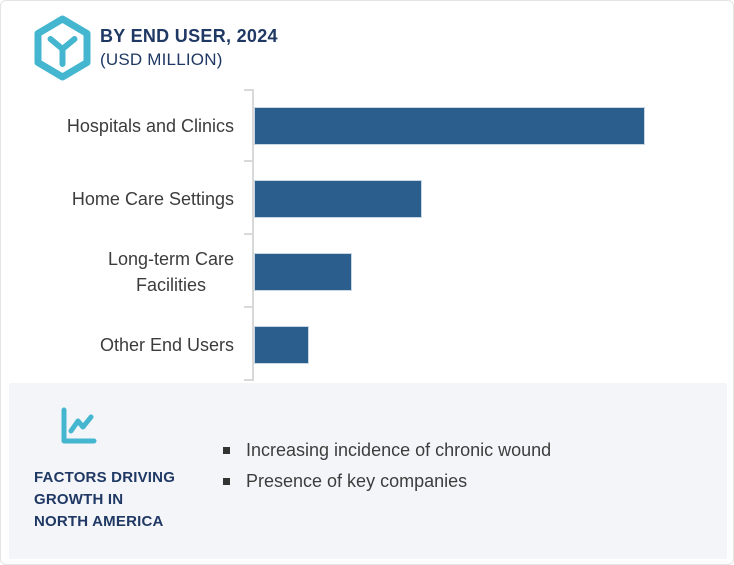 The height and width of the screenshot is (565, 734). I want to click on bar-other-end-users, so click(281, 344).